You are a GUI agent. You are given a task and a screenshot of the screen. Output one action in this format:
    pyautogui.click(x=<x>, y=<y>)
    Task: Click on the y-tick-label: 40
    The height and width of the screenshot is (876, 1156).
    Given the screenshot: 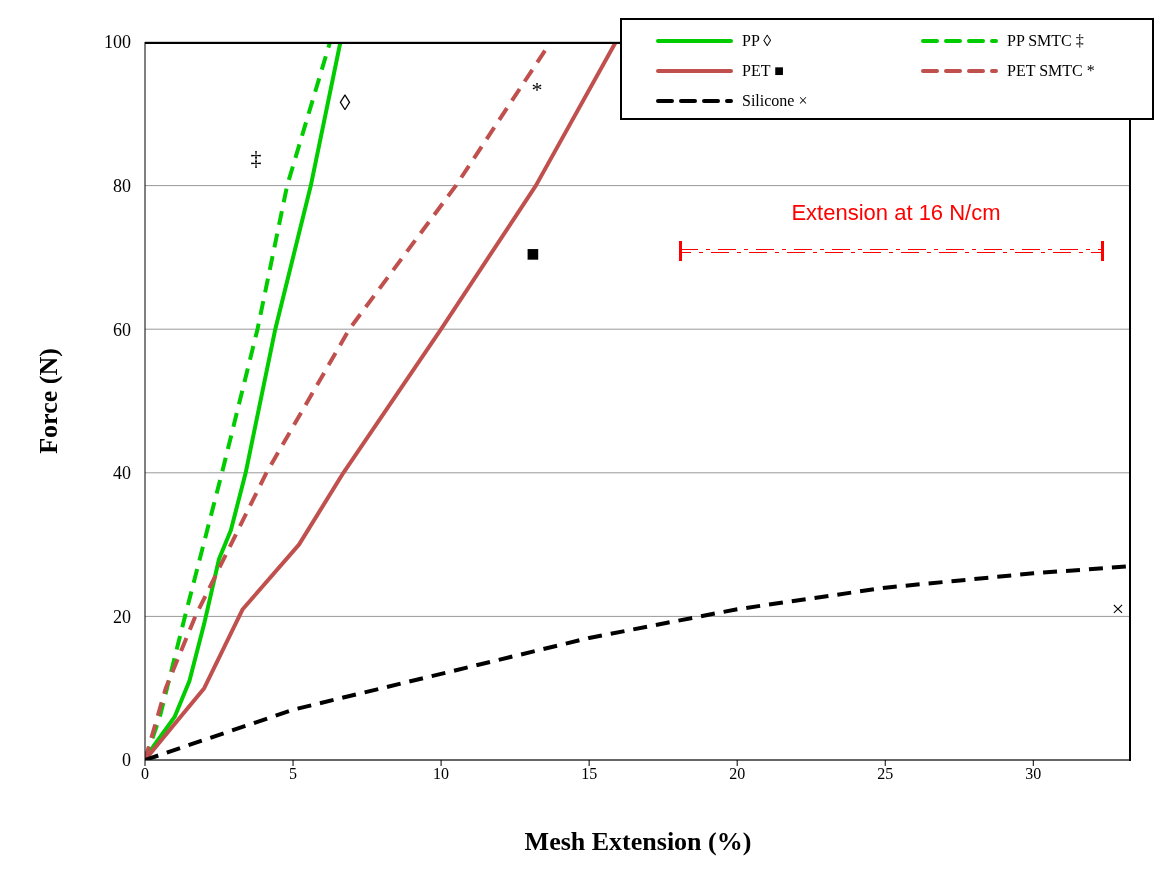 What is the action you would take?
    pyautogui.click(x=122, y=473)
    